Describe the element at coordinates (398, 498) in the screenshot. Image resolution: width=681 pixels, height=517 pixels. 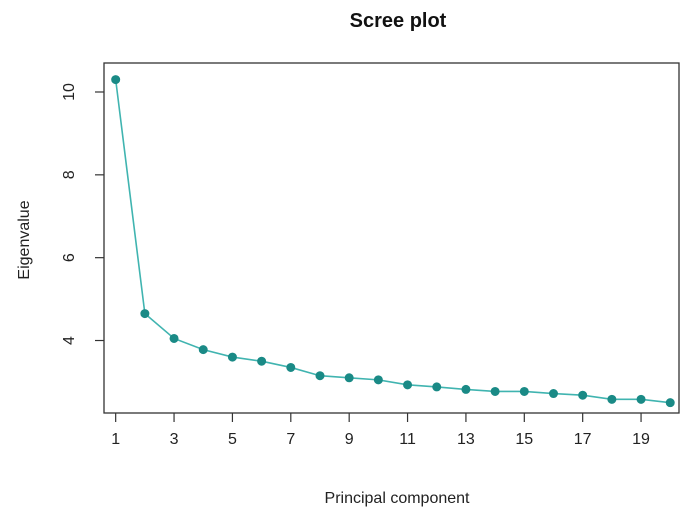
I see `x-axis-label: Principal component` at that location.